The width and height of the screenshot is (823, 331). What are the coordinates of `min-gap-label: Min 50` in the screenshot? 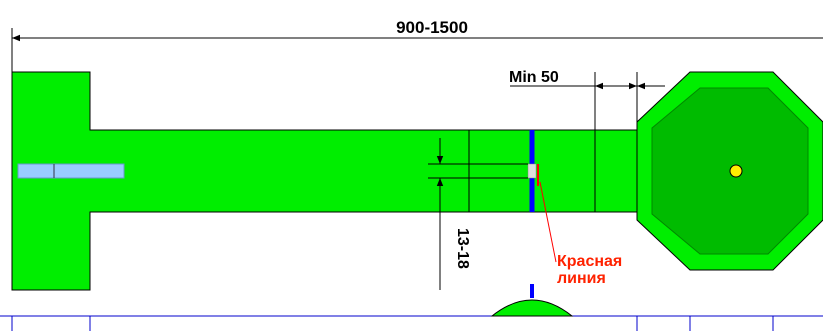 It's located at (534, 77).